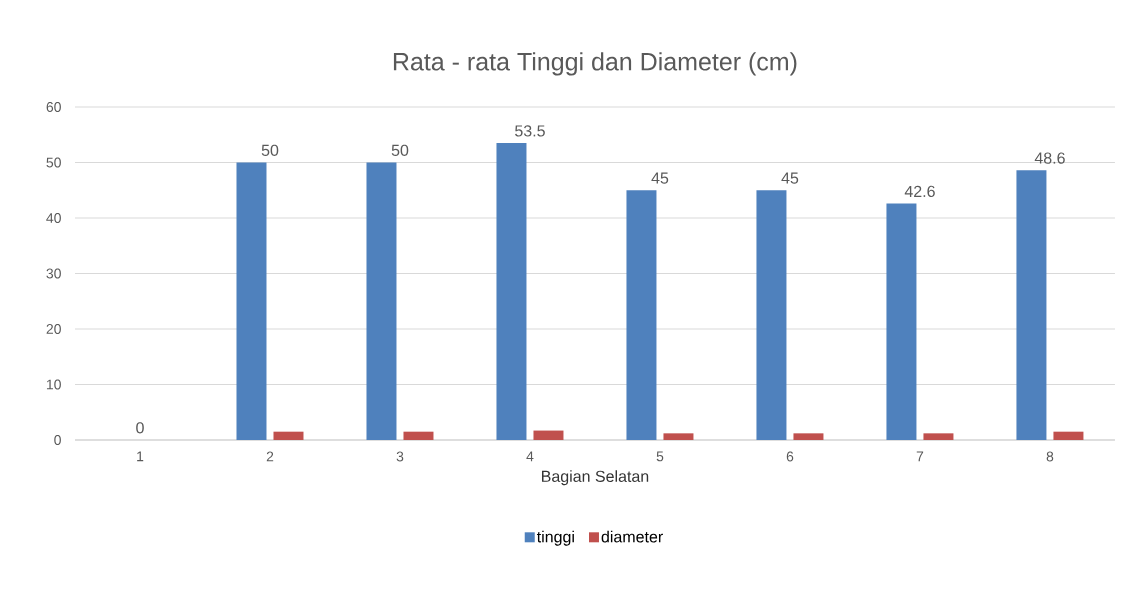  Describe the element at coordinates (140, 428) in the screenshot. I see `data-label: 0` at that location.